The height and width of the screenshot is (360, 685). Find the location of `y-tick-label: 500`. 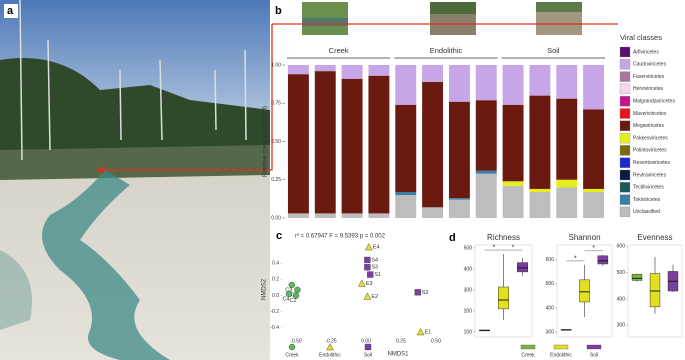

y-tick-label: 500 is located at coordinates (621, 273).